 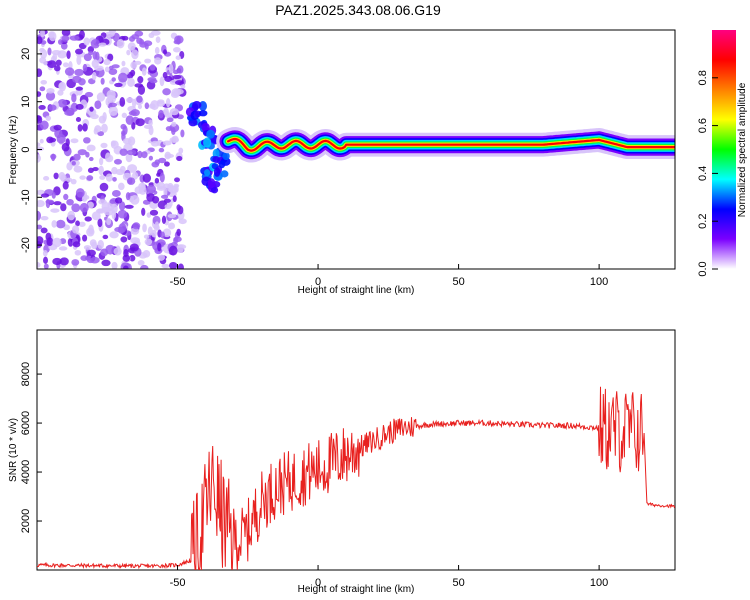 I want to click on snr-y-label: SNR (10 * v/v), so click(x=13, y=450).